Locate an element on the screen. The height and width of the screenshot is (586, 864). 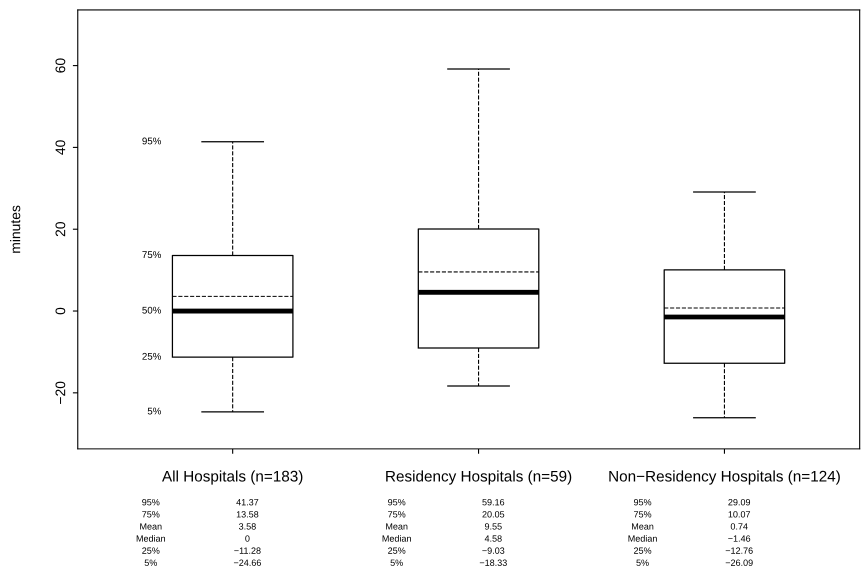
y-tick-label: 0 is located at coordinates (60, 311).